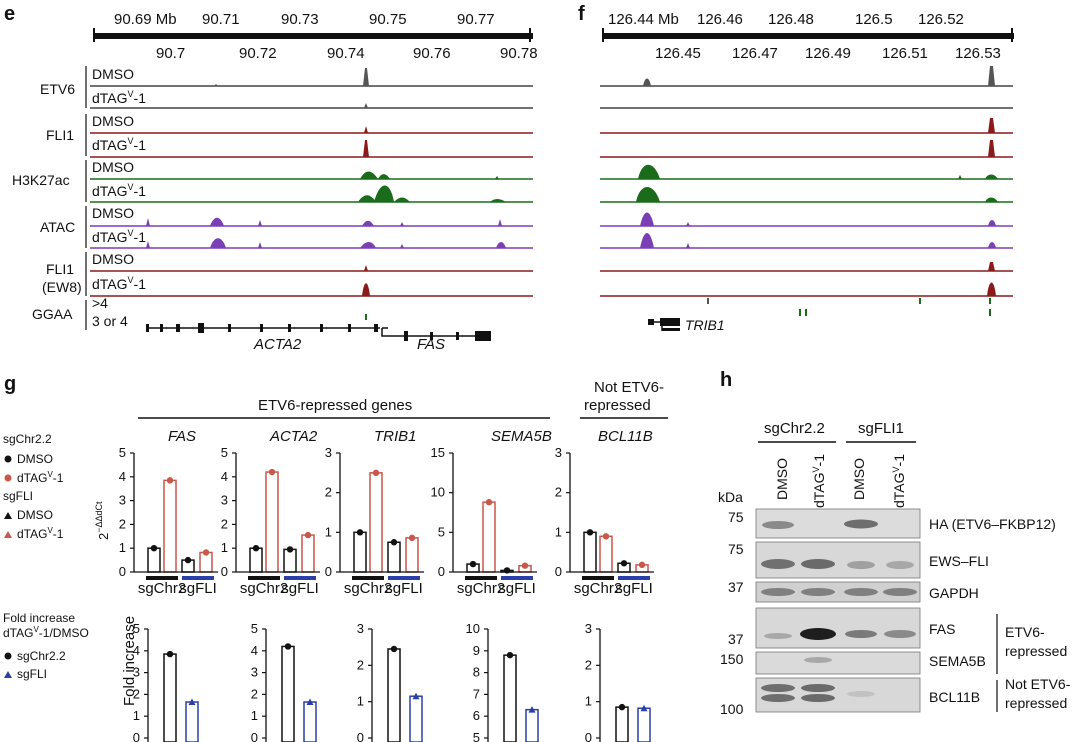  I want to click on track-group-label: ATAC, so click(57, 227).